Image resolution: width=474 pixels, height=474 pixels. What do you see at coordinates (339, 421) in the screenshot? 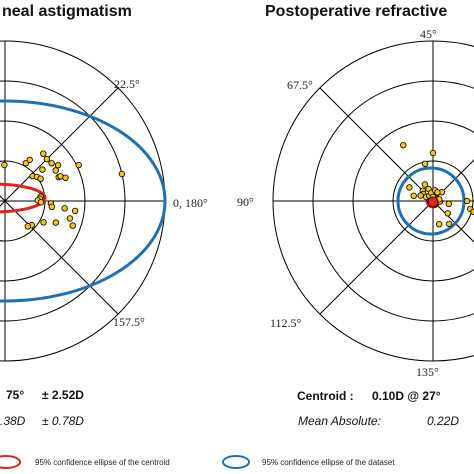
I see `right-mean-label: Mean Absolute:` at bounding box center [339, 421].